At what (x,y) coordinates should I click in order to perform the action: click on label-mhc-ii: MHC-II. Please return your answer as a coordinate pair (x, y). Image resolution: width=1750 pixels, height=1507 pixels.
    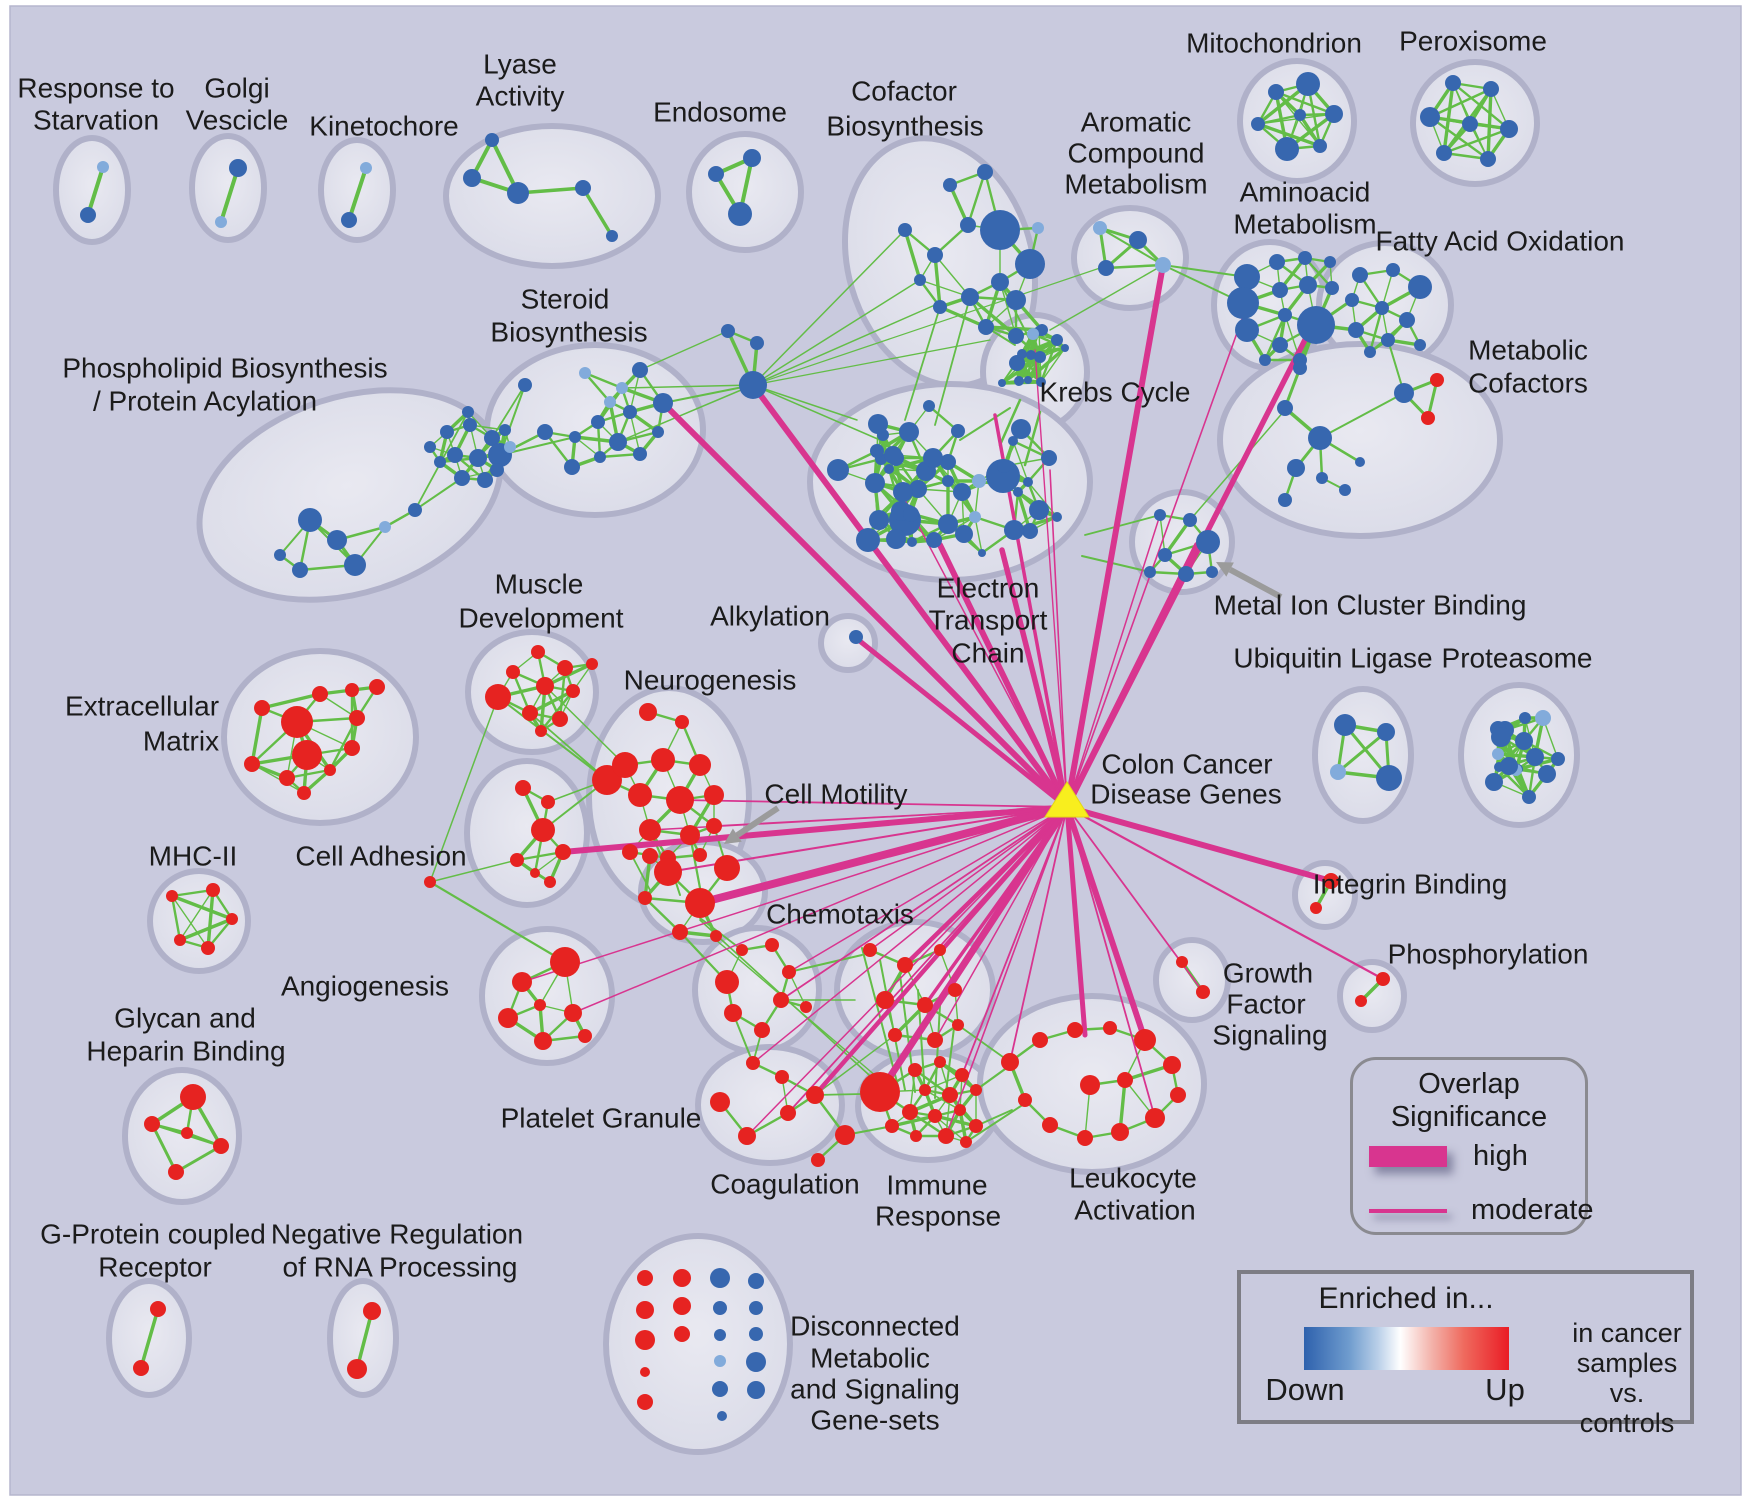
    Looking at the image, I should click on (193, 855).